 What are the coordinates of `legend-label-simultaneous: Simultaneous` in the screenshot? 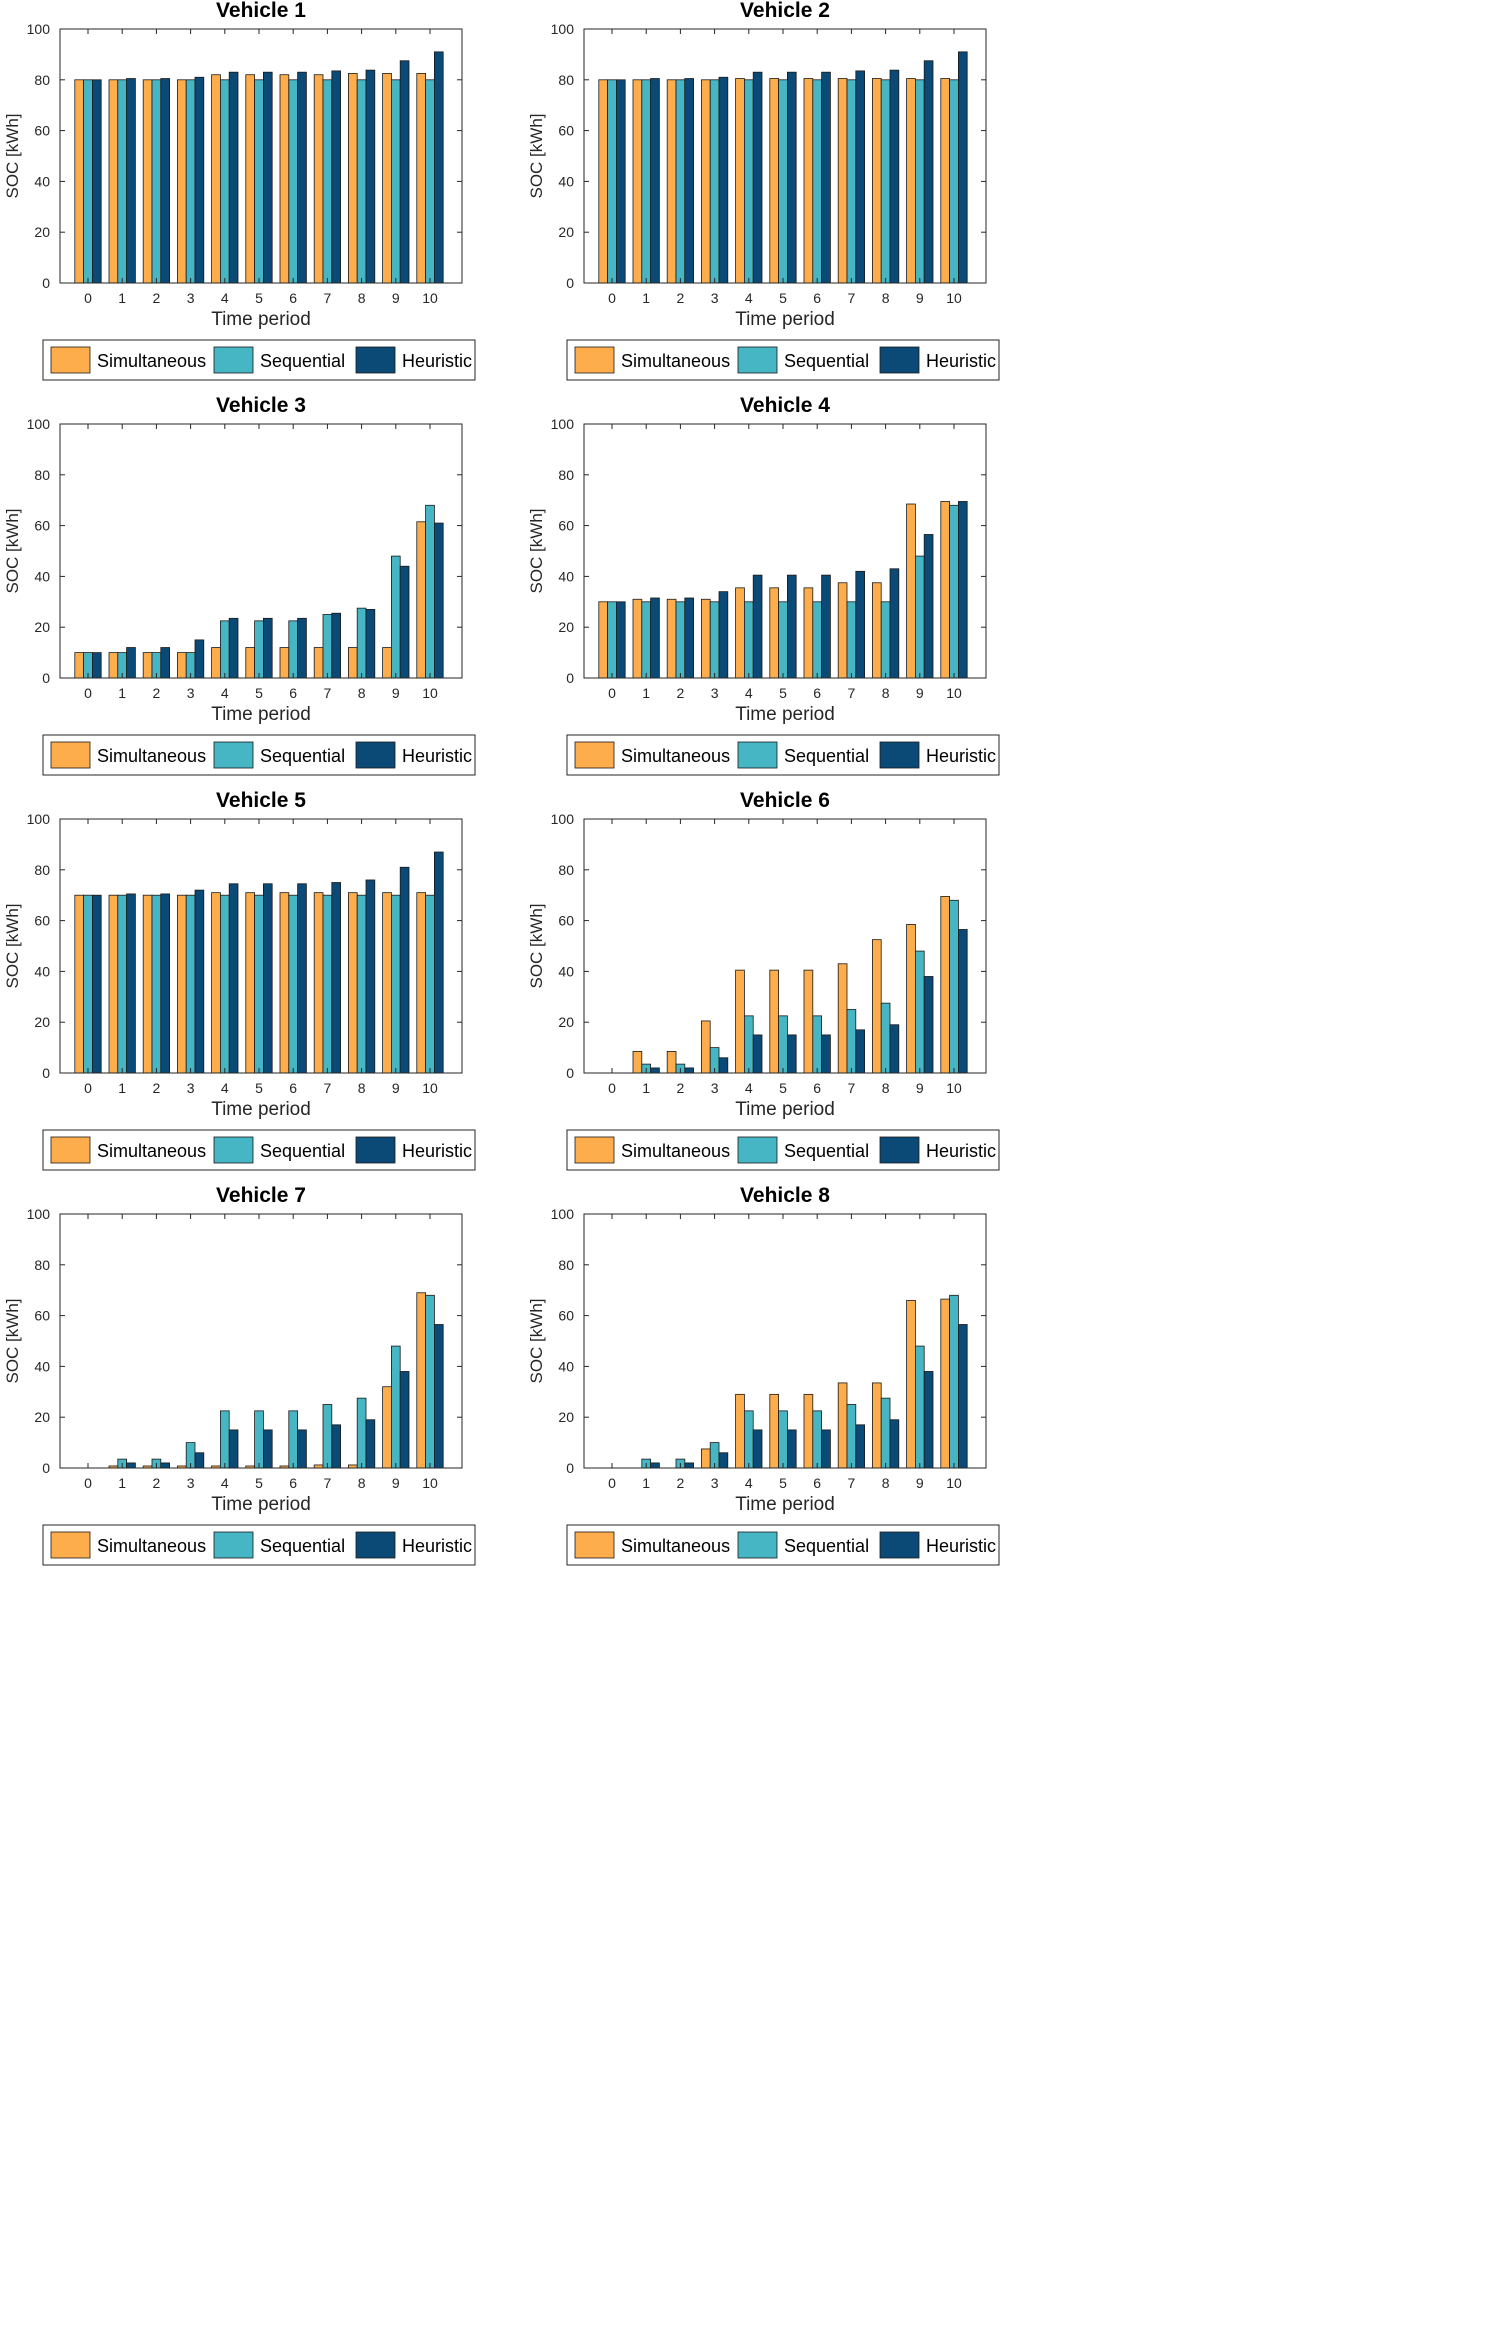 It's located at (675, 1151).